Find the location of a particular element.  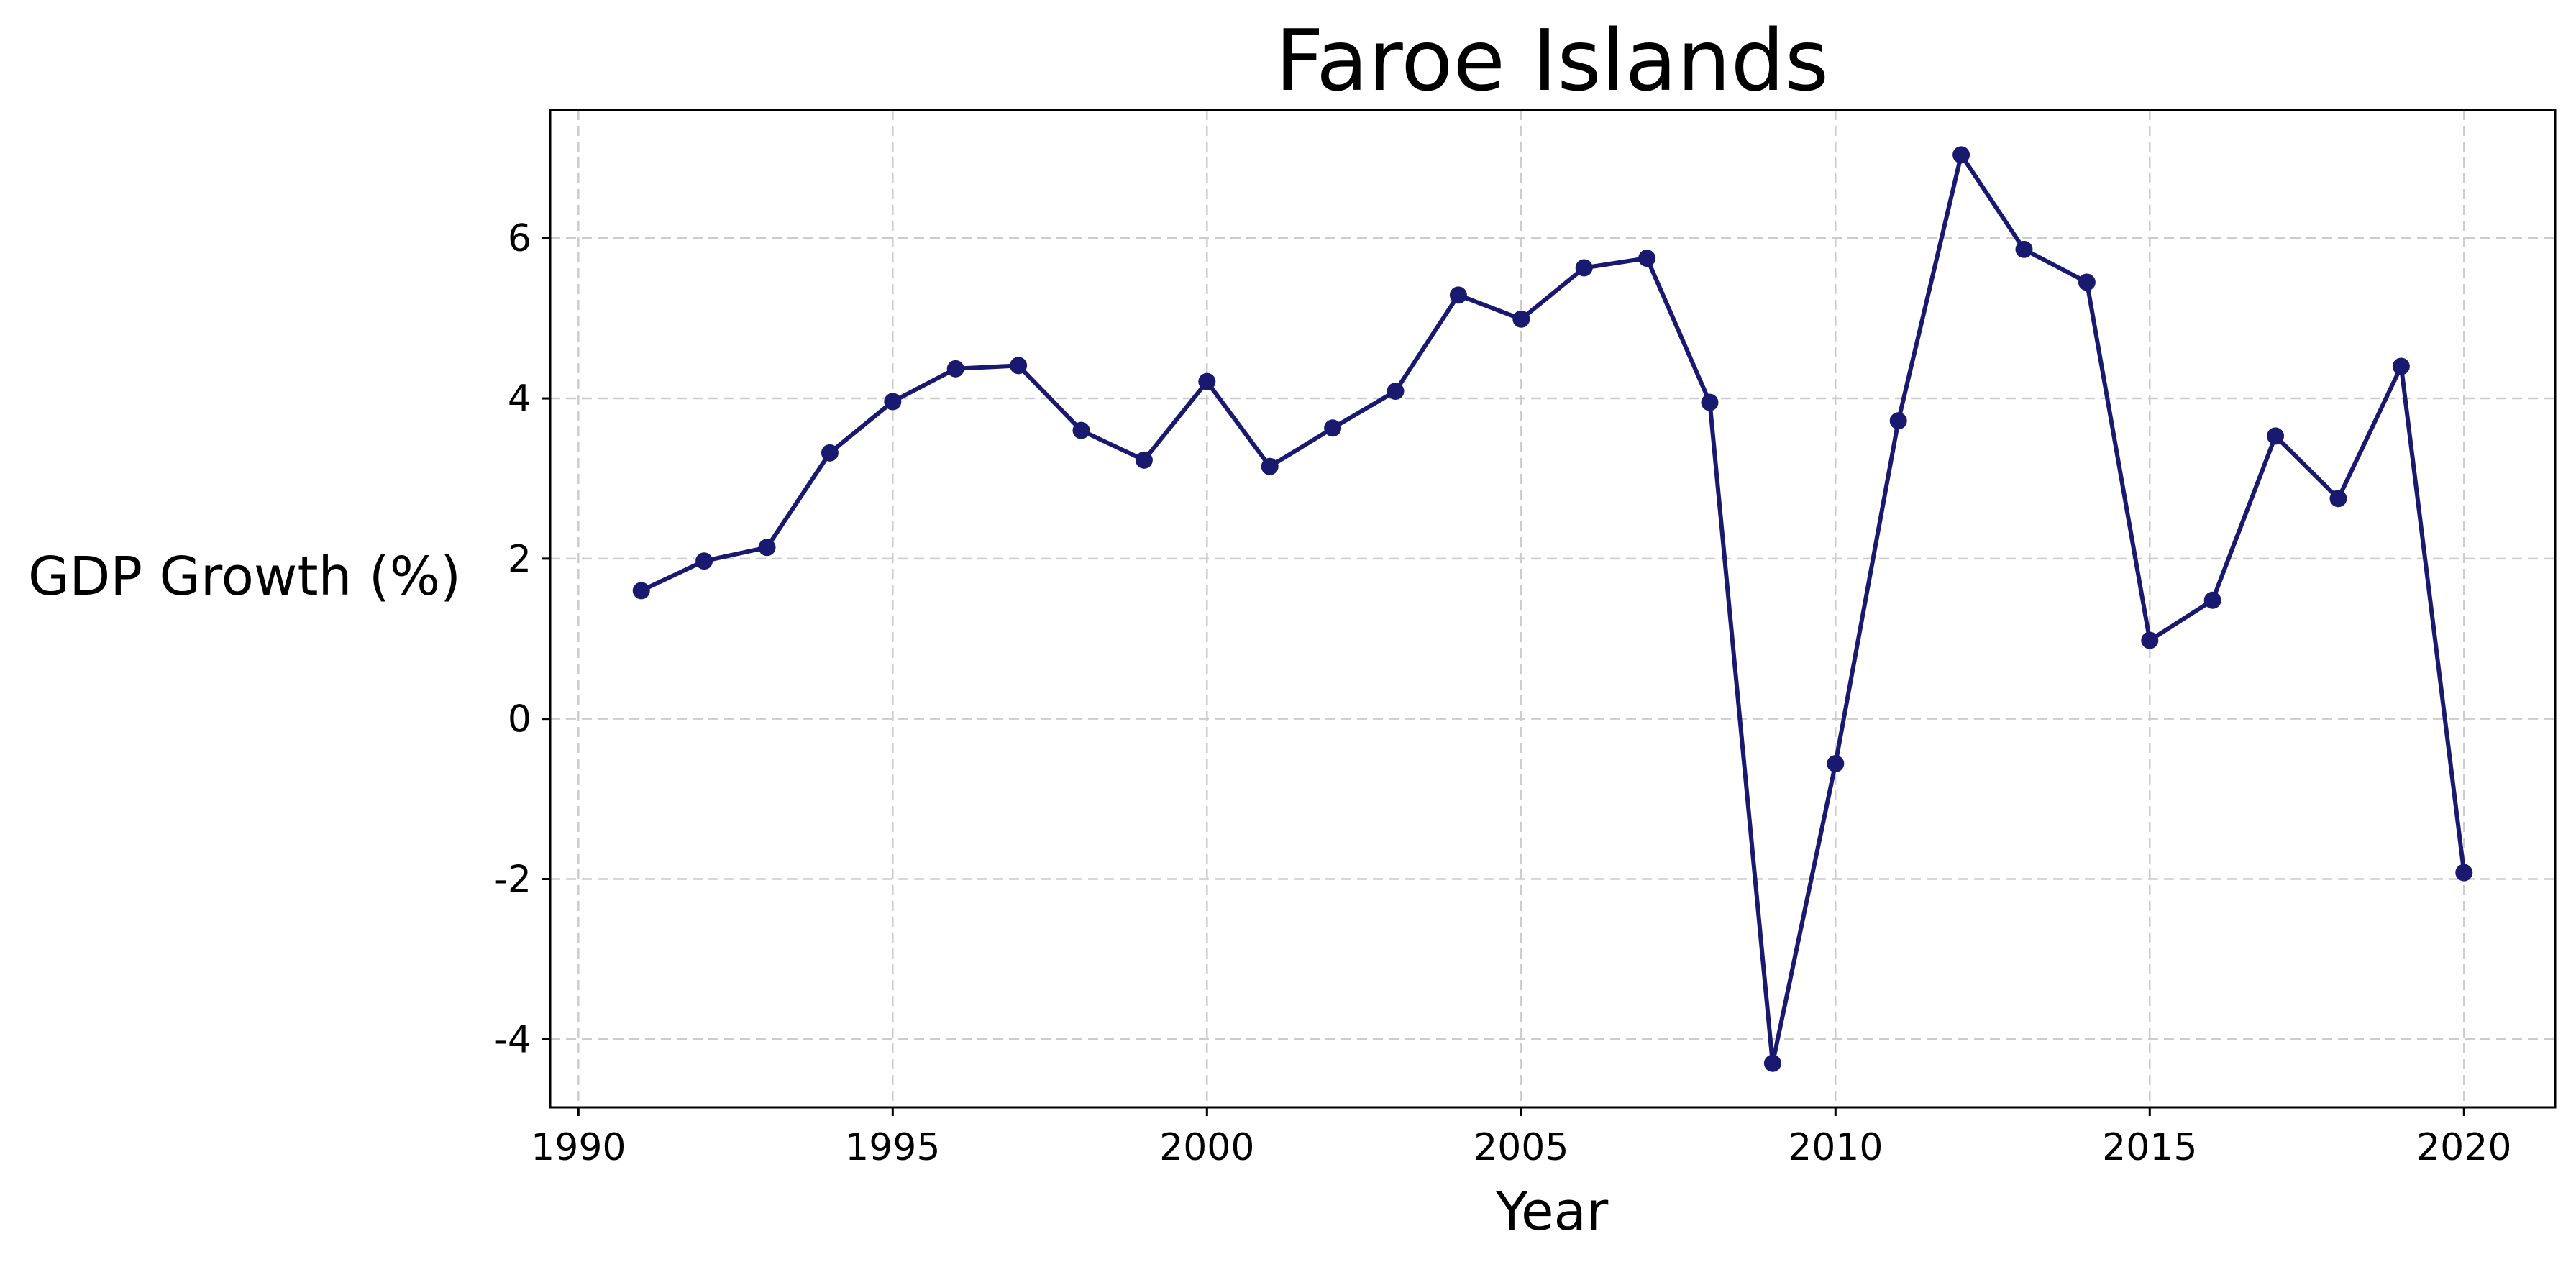

y-tick-label: 6 is located at coordinates (519, 238).